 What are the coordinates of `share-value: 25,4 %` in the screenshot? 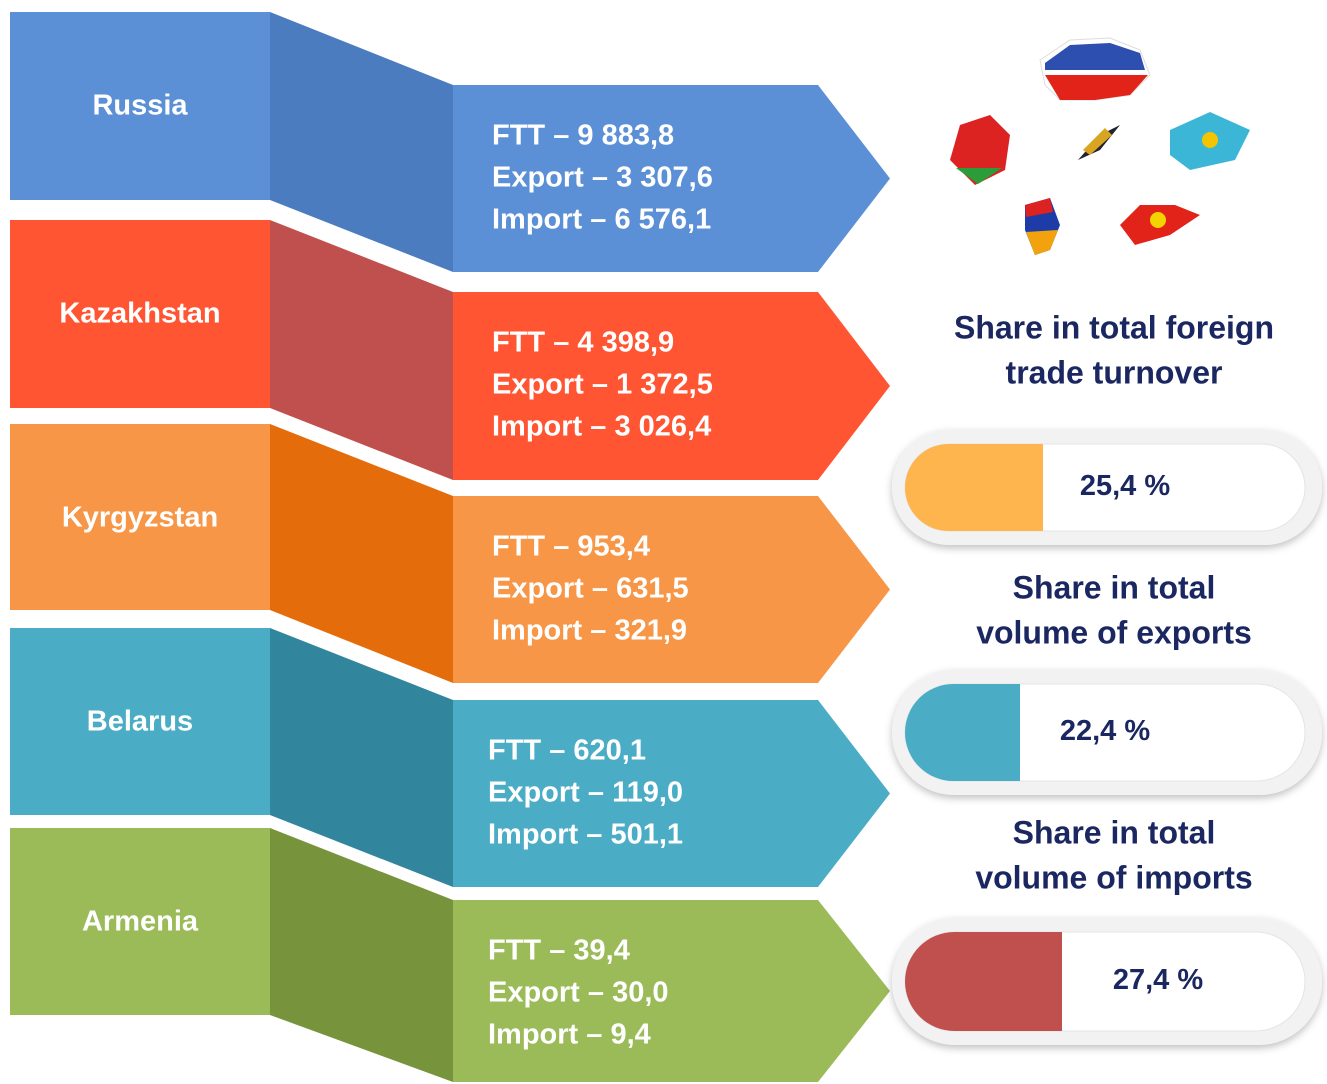 It's located at (1125, 486).